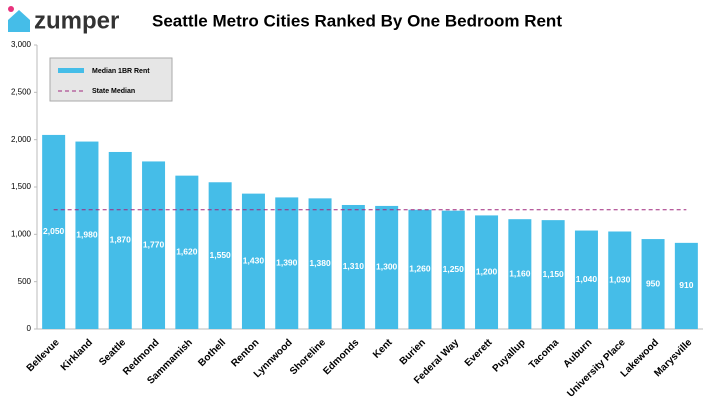 This screenshot has width=720, height=405. I want to click on value-label: 1,980, so click(87, 235).